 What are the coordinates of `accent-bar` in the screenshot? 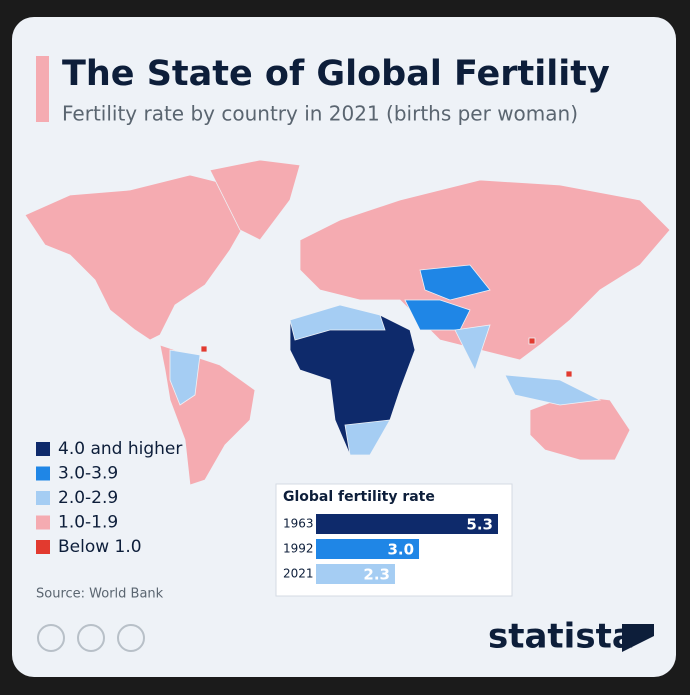 It's located at (42, 89).